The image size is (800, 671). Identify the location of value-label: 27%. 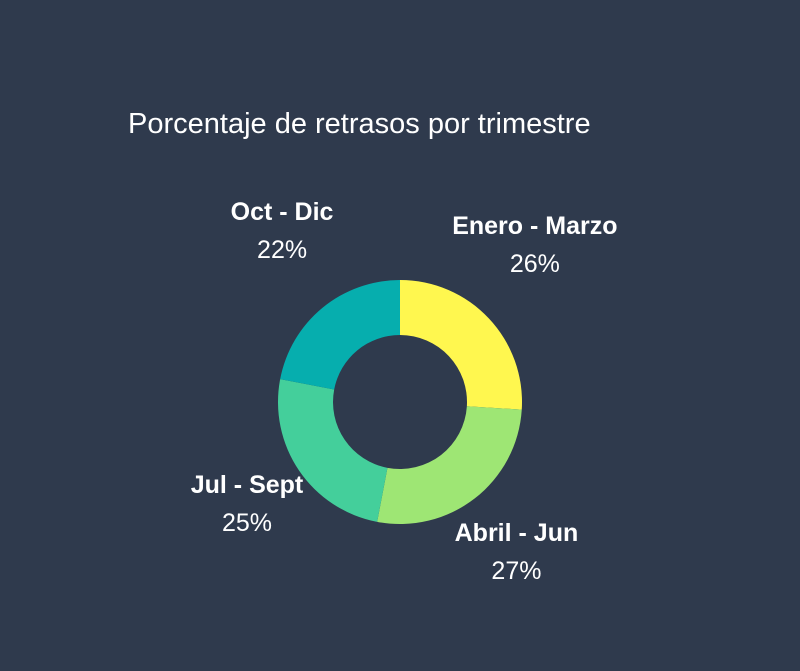
(516, 571).